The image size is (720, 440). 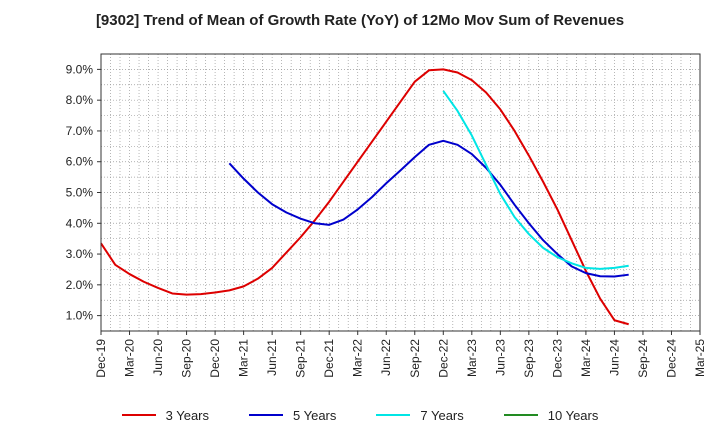 I want to click on x-tick-label: Dec-23, so click(x=557, y=358).